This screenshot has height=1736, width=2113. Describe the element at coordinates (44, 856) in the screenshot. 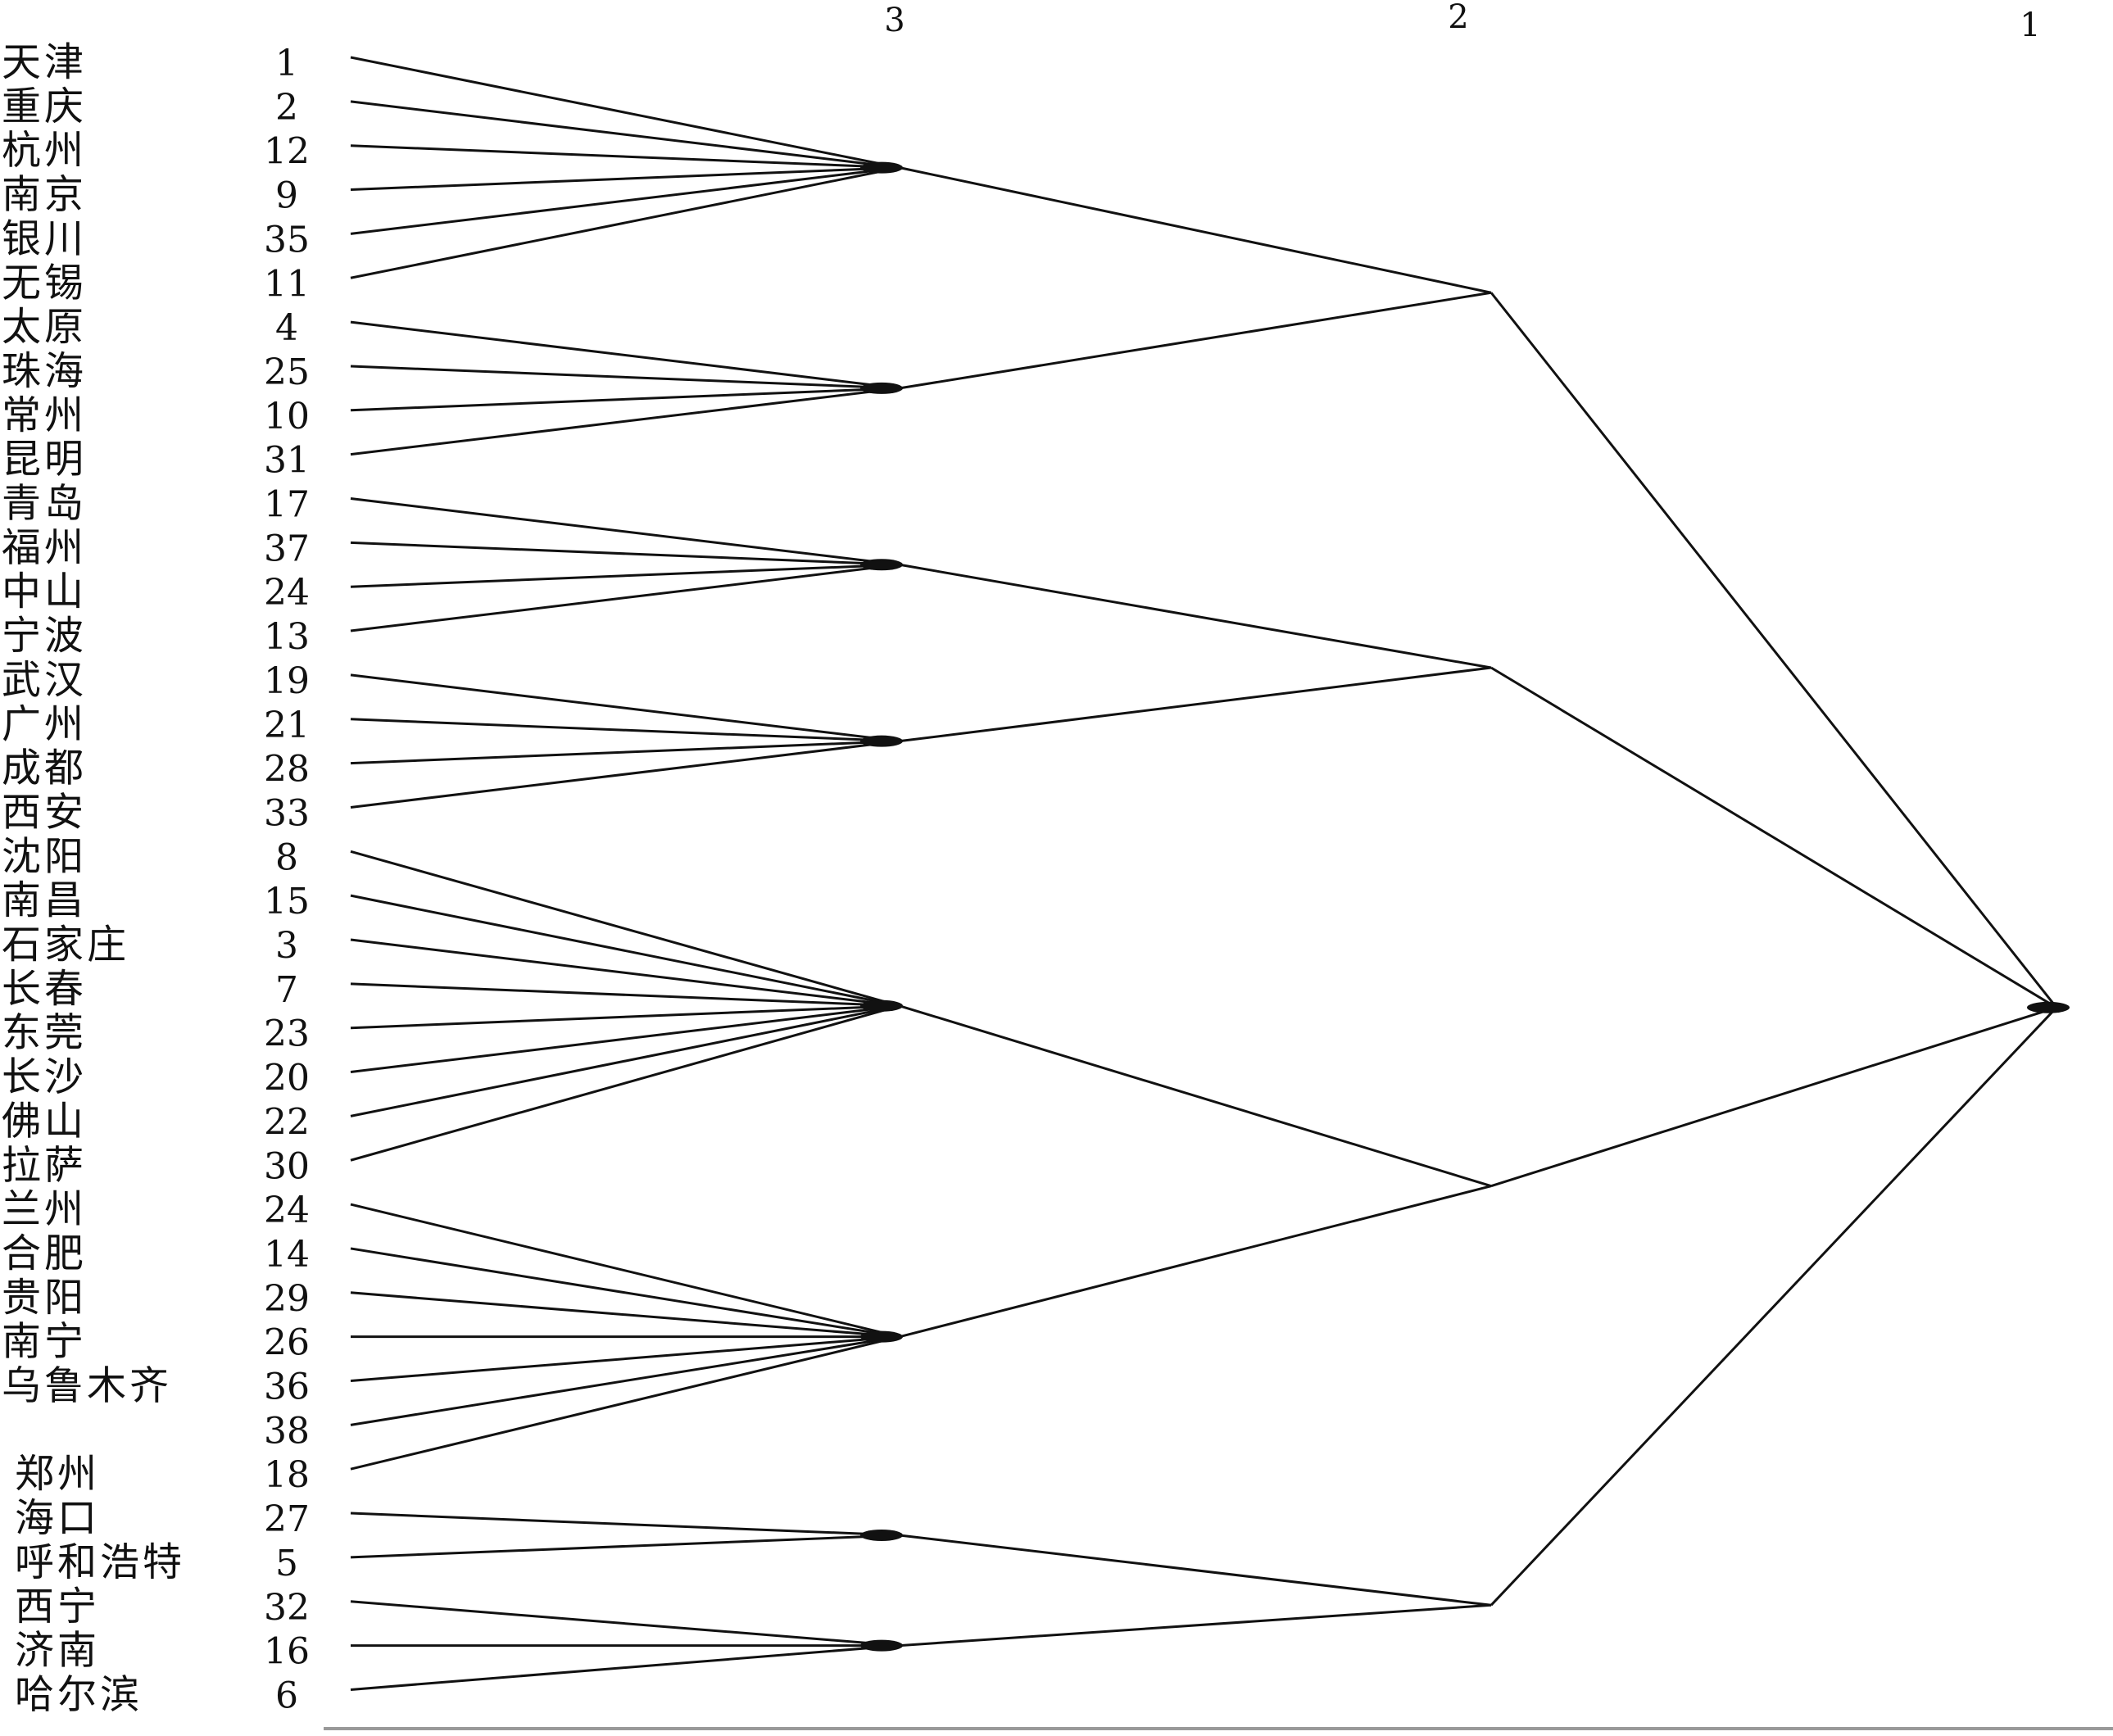

I see `leaf-city-label: 沈阳` at that location.